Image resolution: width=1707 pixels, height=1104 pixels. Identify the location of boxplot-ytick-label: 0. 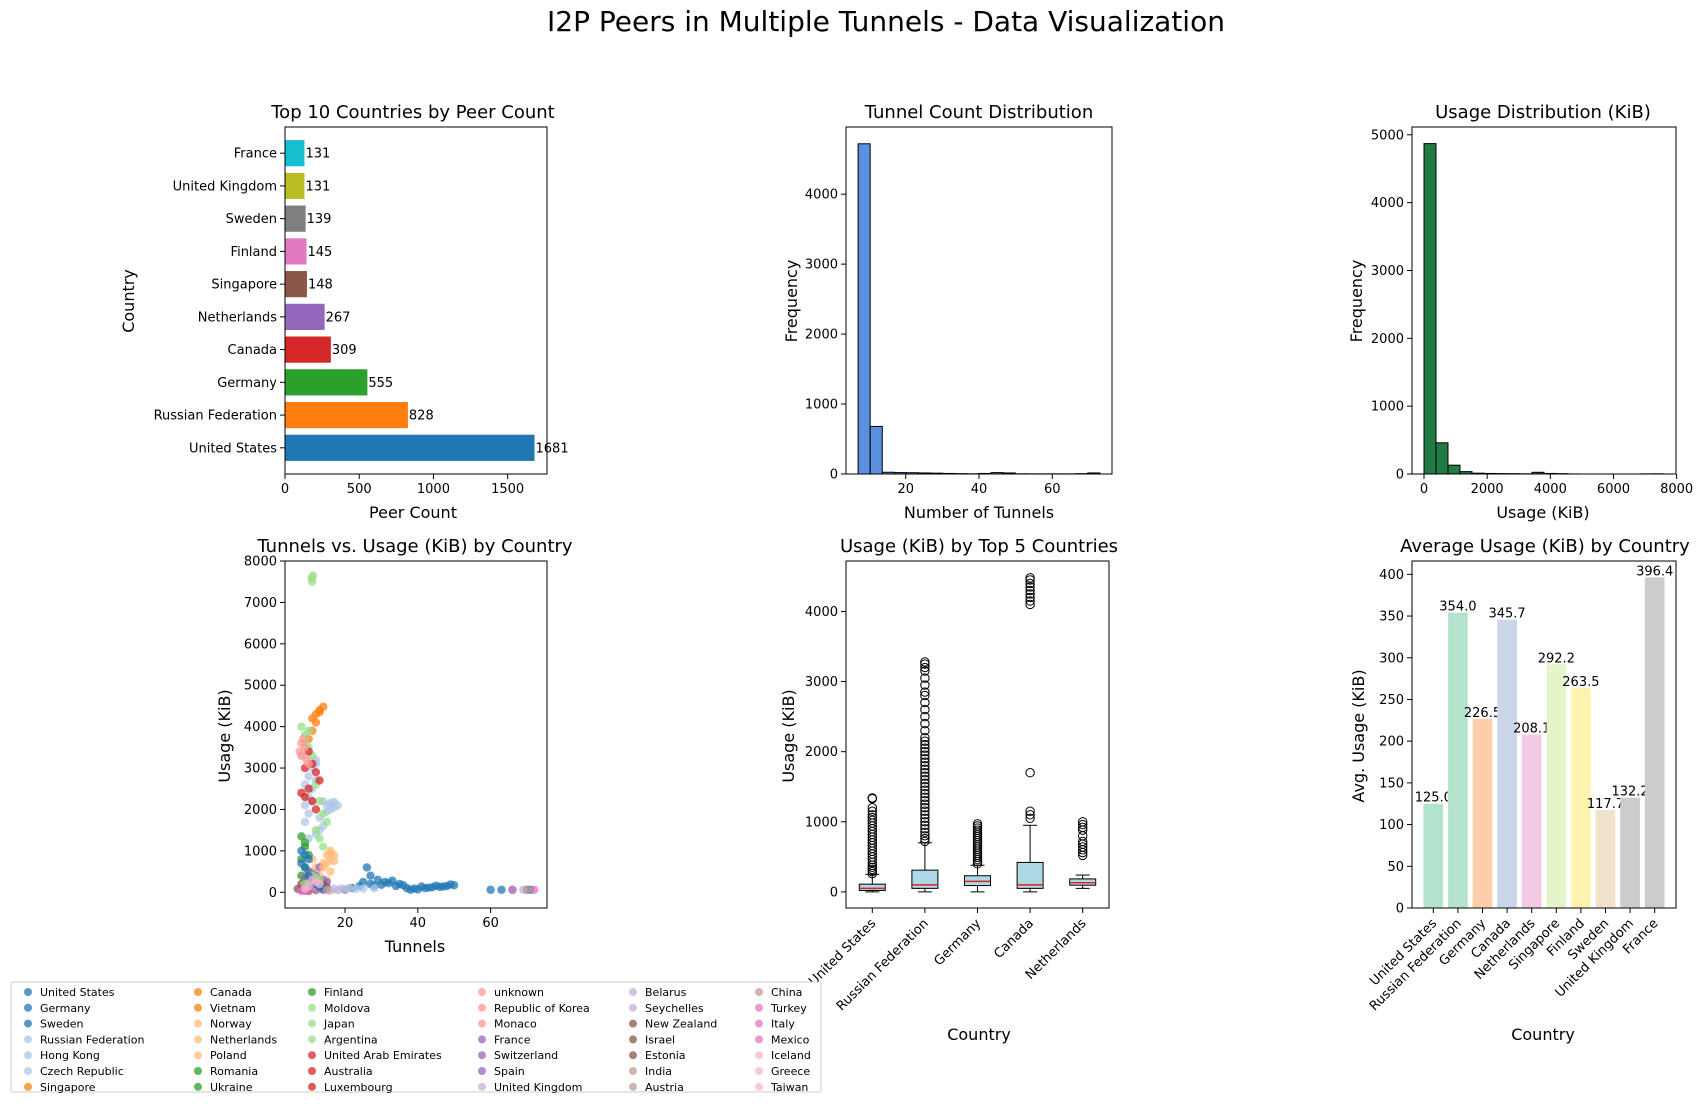
(834, 892).